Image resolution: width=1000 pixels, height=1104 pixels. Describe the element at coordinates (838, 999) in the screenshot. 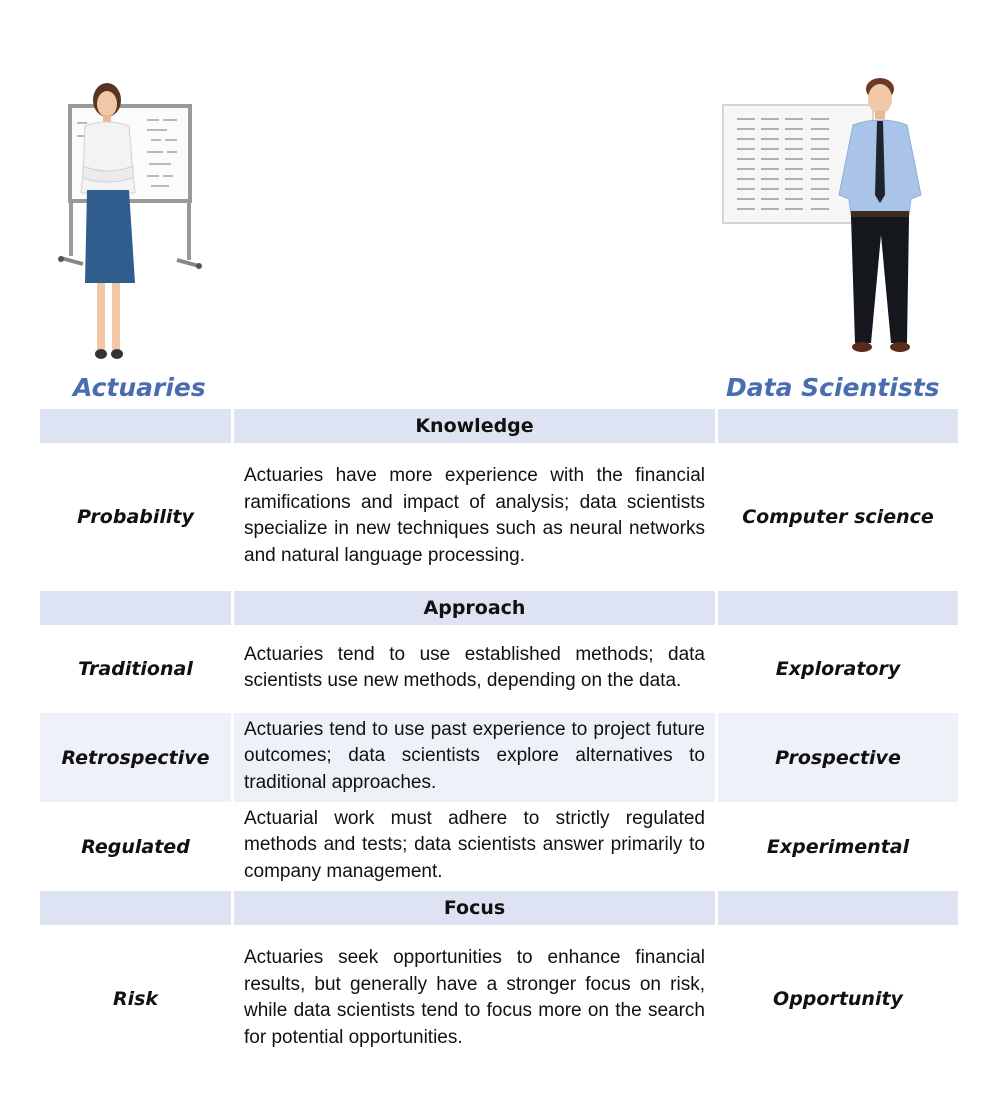

I see `data-scientist-trait: Opportunity` at that location.